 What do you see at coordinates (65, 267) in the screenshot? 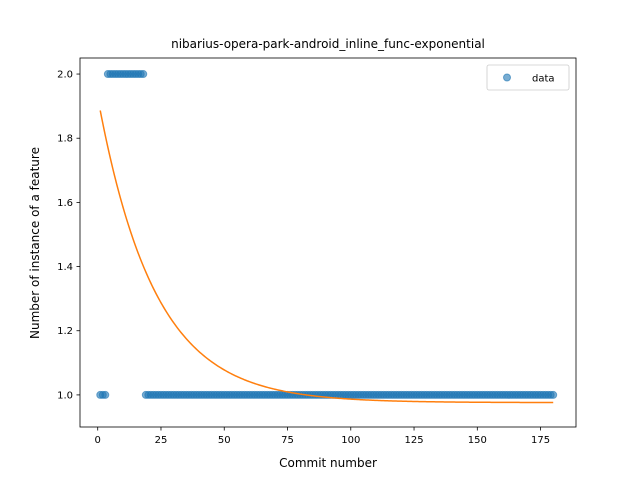
I see `y-tick-label: 1.4` at bounding box center [65, 267].